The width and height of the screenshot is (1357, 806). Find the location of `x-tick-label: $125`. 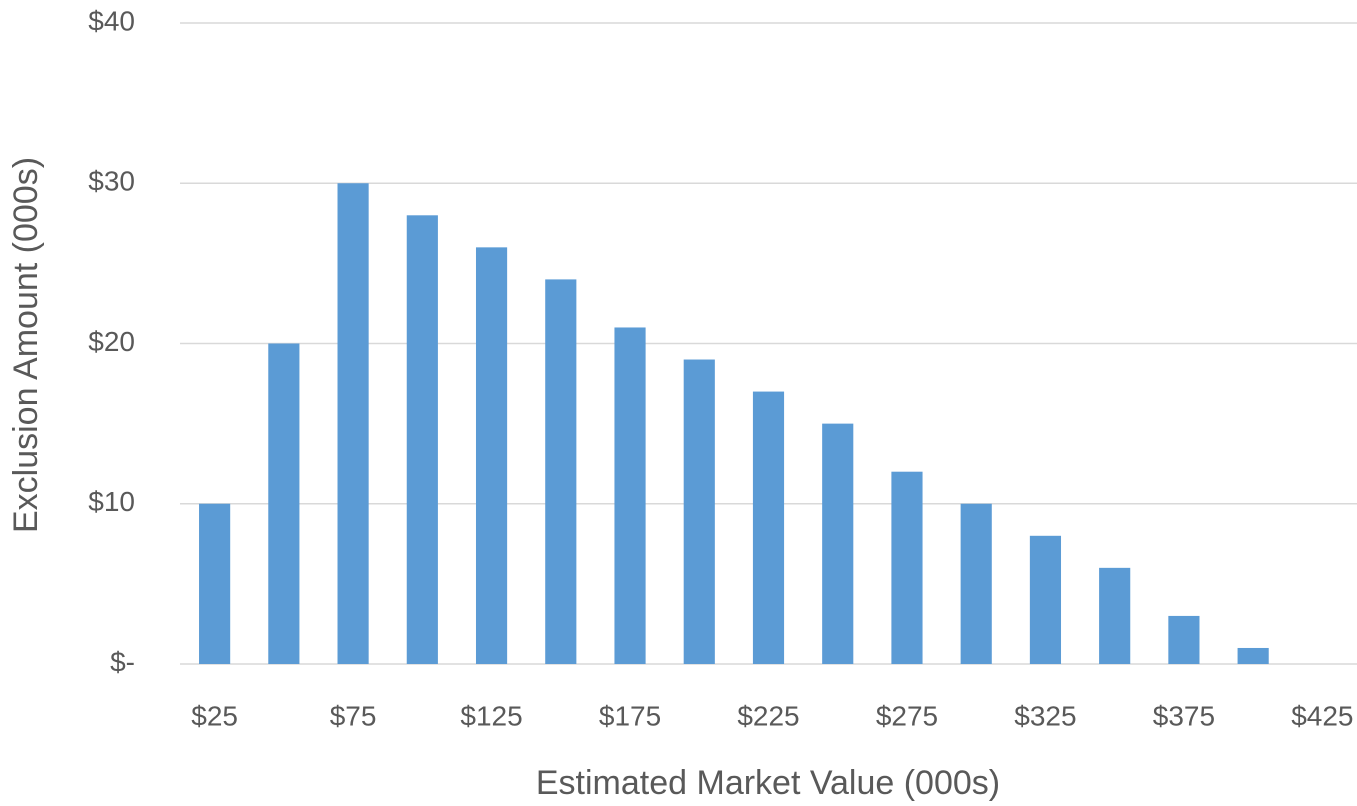

x-tick-label: $125 is located at coordinates (491, 715).